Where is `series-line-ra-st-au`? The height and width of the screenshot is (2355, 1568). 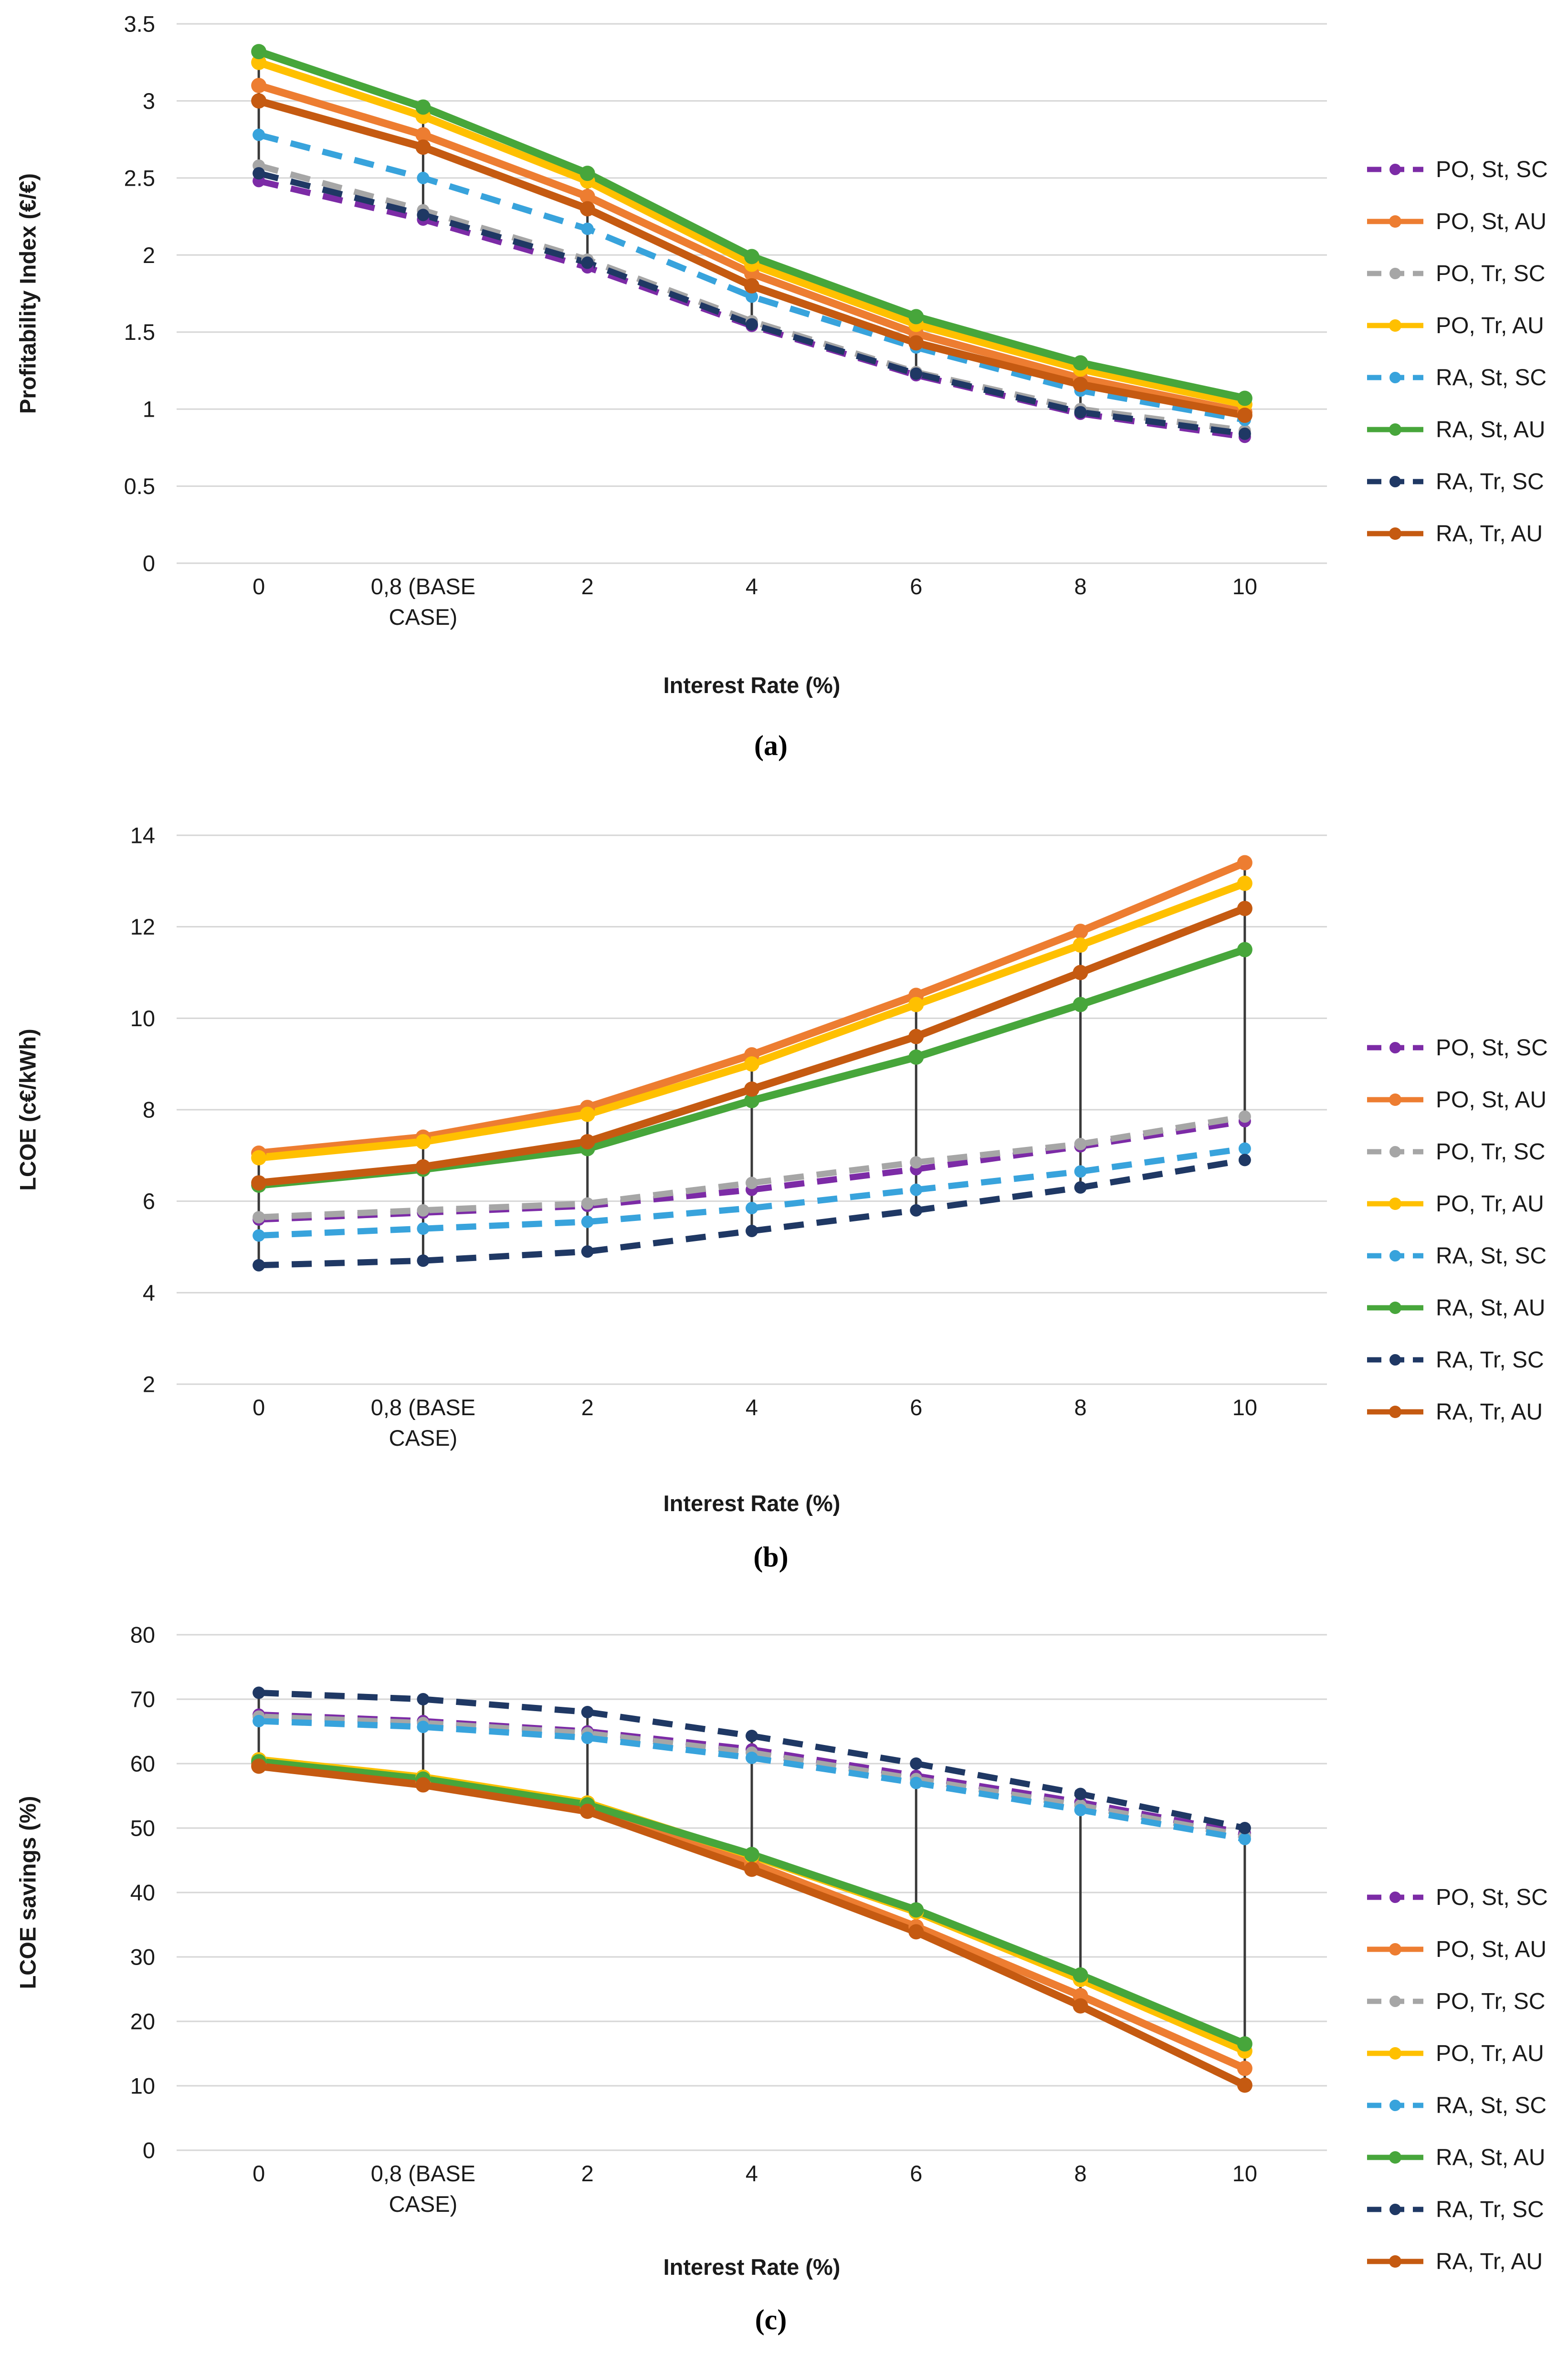 series-line-ra-st-au is located at coordinates (752, 225).